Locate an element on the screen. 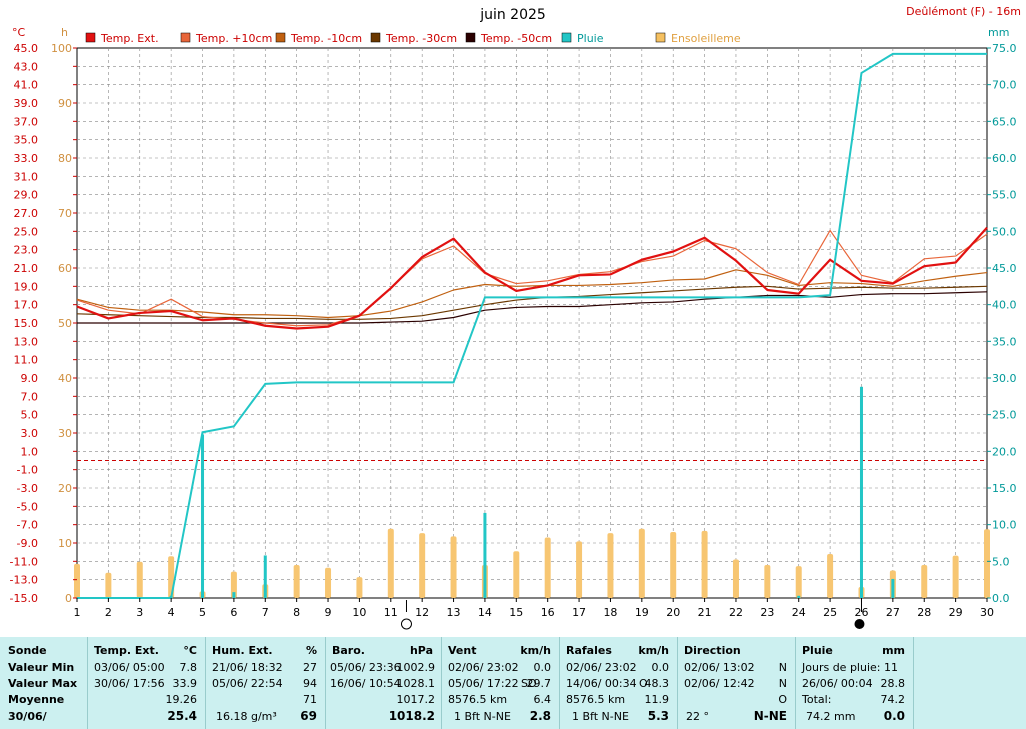  vent-max-dir: SO is located at coordinates (529, 683).